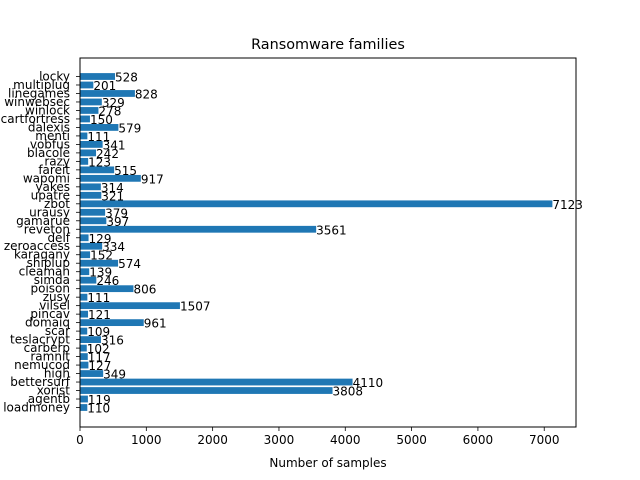  What do you see at coordinates (50, 144) in the screenshot?
I see `y-tick-label-vobfus: vobfus` at bounding box center [50, 144].